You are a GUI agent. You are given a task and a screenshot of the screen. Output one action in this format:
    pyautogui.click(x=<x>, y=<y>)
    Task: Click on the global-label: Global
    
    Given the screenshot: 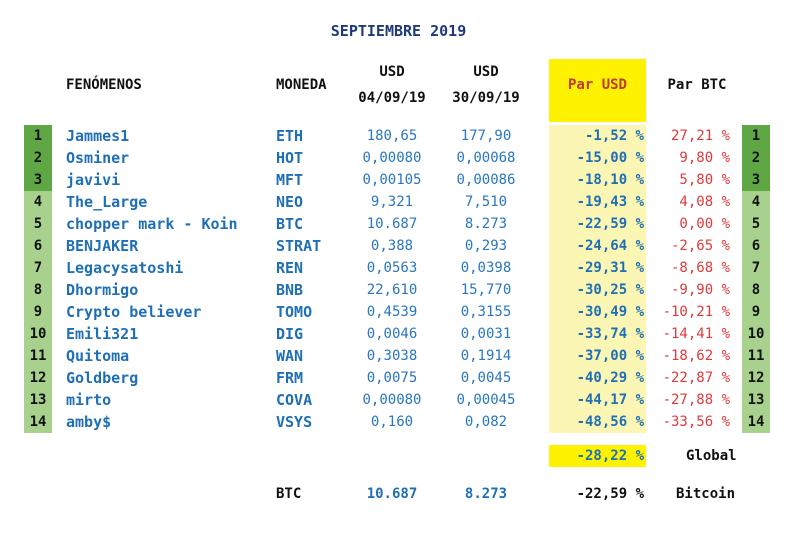 What is the action you would take?
    pyautogui.click(x=711, y=456)
    